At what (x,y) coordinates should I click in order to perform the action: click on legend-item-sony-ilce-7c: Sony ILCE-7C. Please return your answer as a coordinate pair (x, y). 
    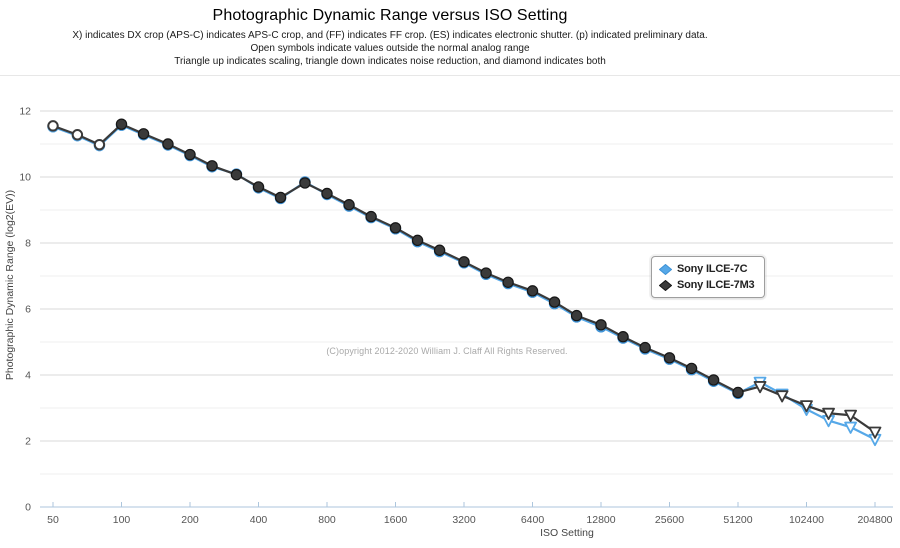
    Looking at the image, I should click on (706, 269).